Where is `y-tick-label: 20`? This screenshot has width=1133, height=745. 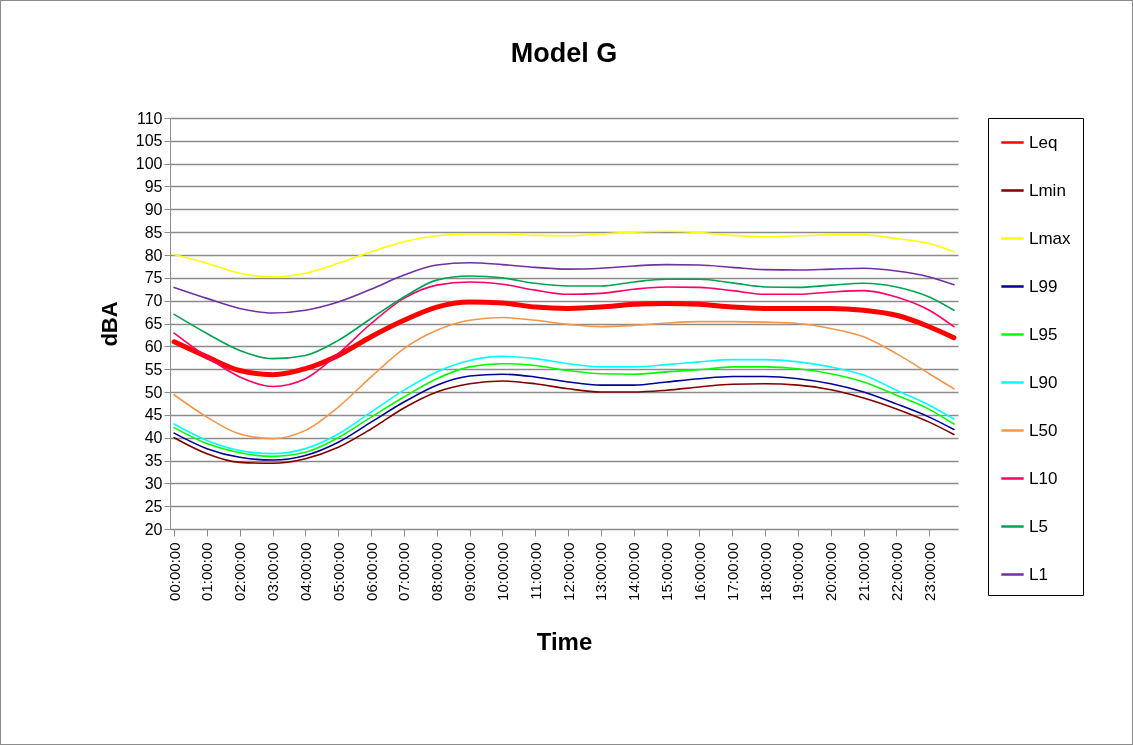
y-tick-label: 20 is located at coordinates (153, 529).